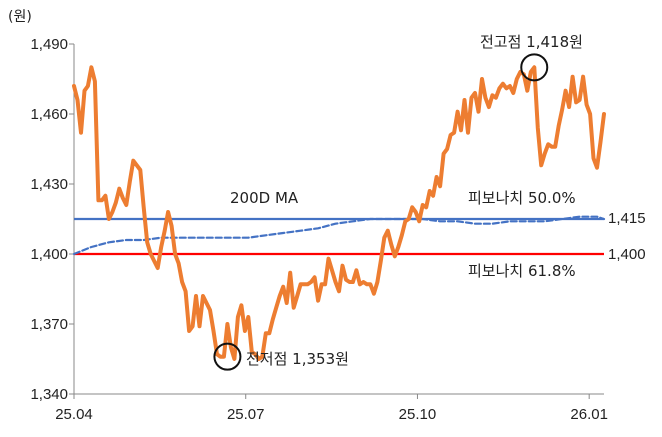  What do you see at coordinates (246, 414) in the screenshot?
I see `x-tick-label: 25.07` at bounding box center [246, 414].